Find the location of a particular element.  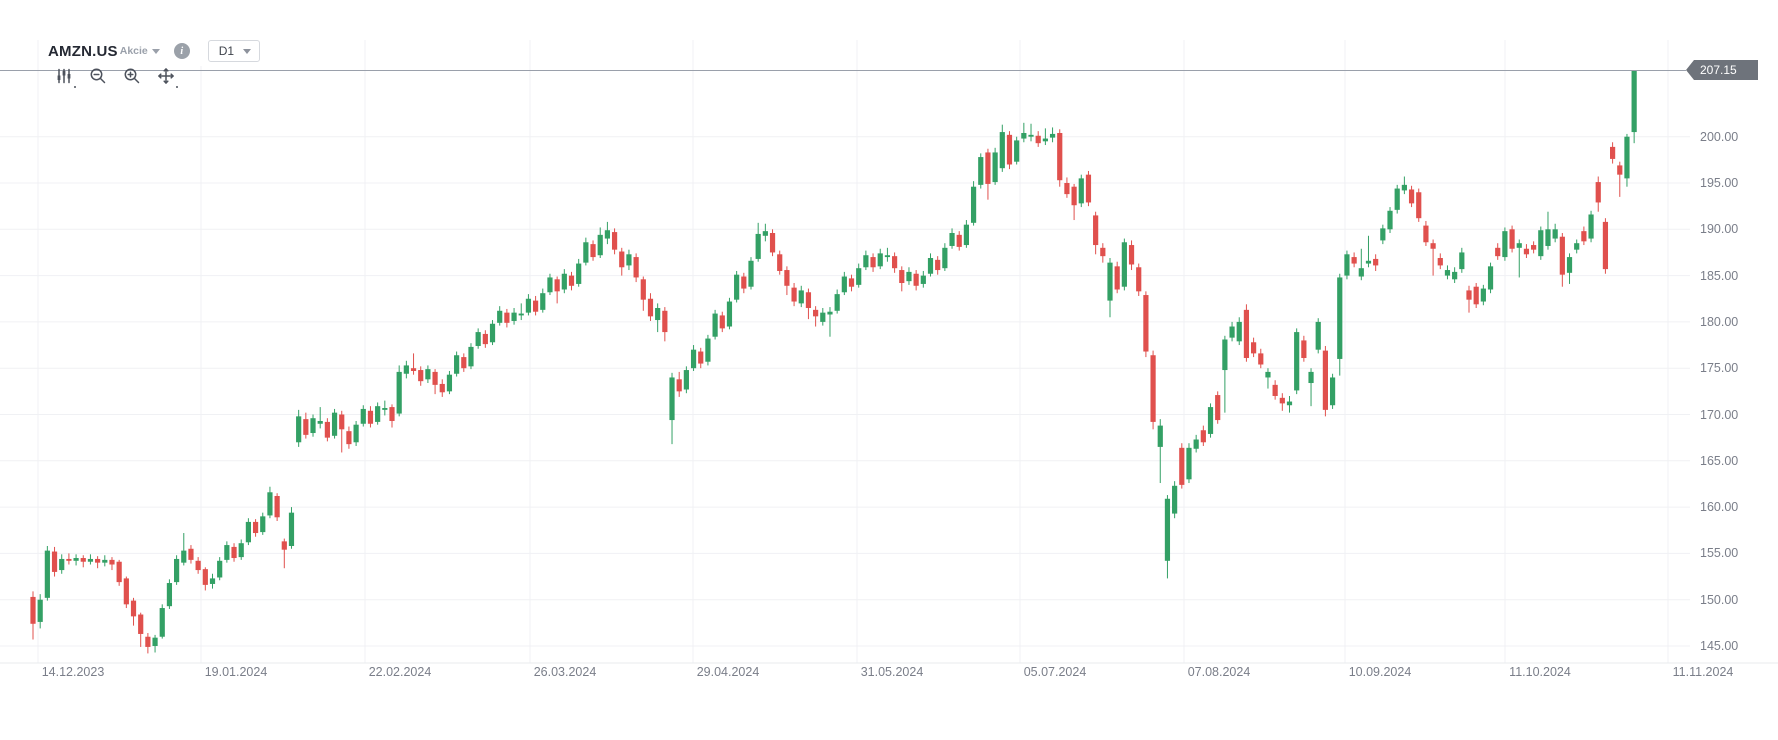

zoom-out-icon is located at coordinates (98, 76).